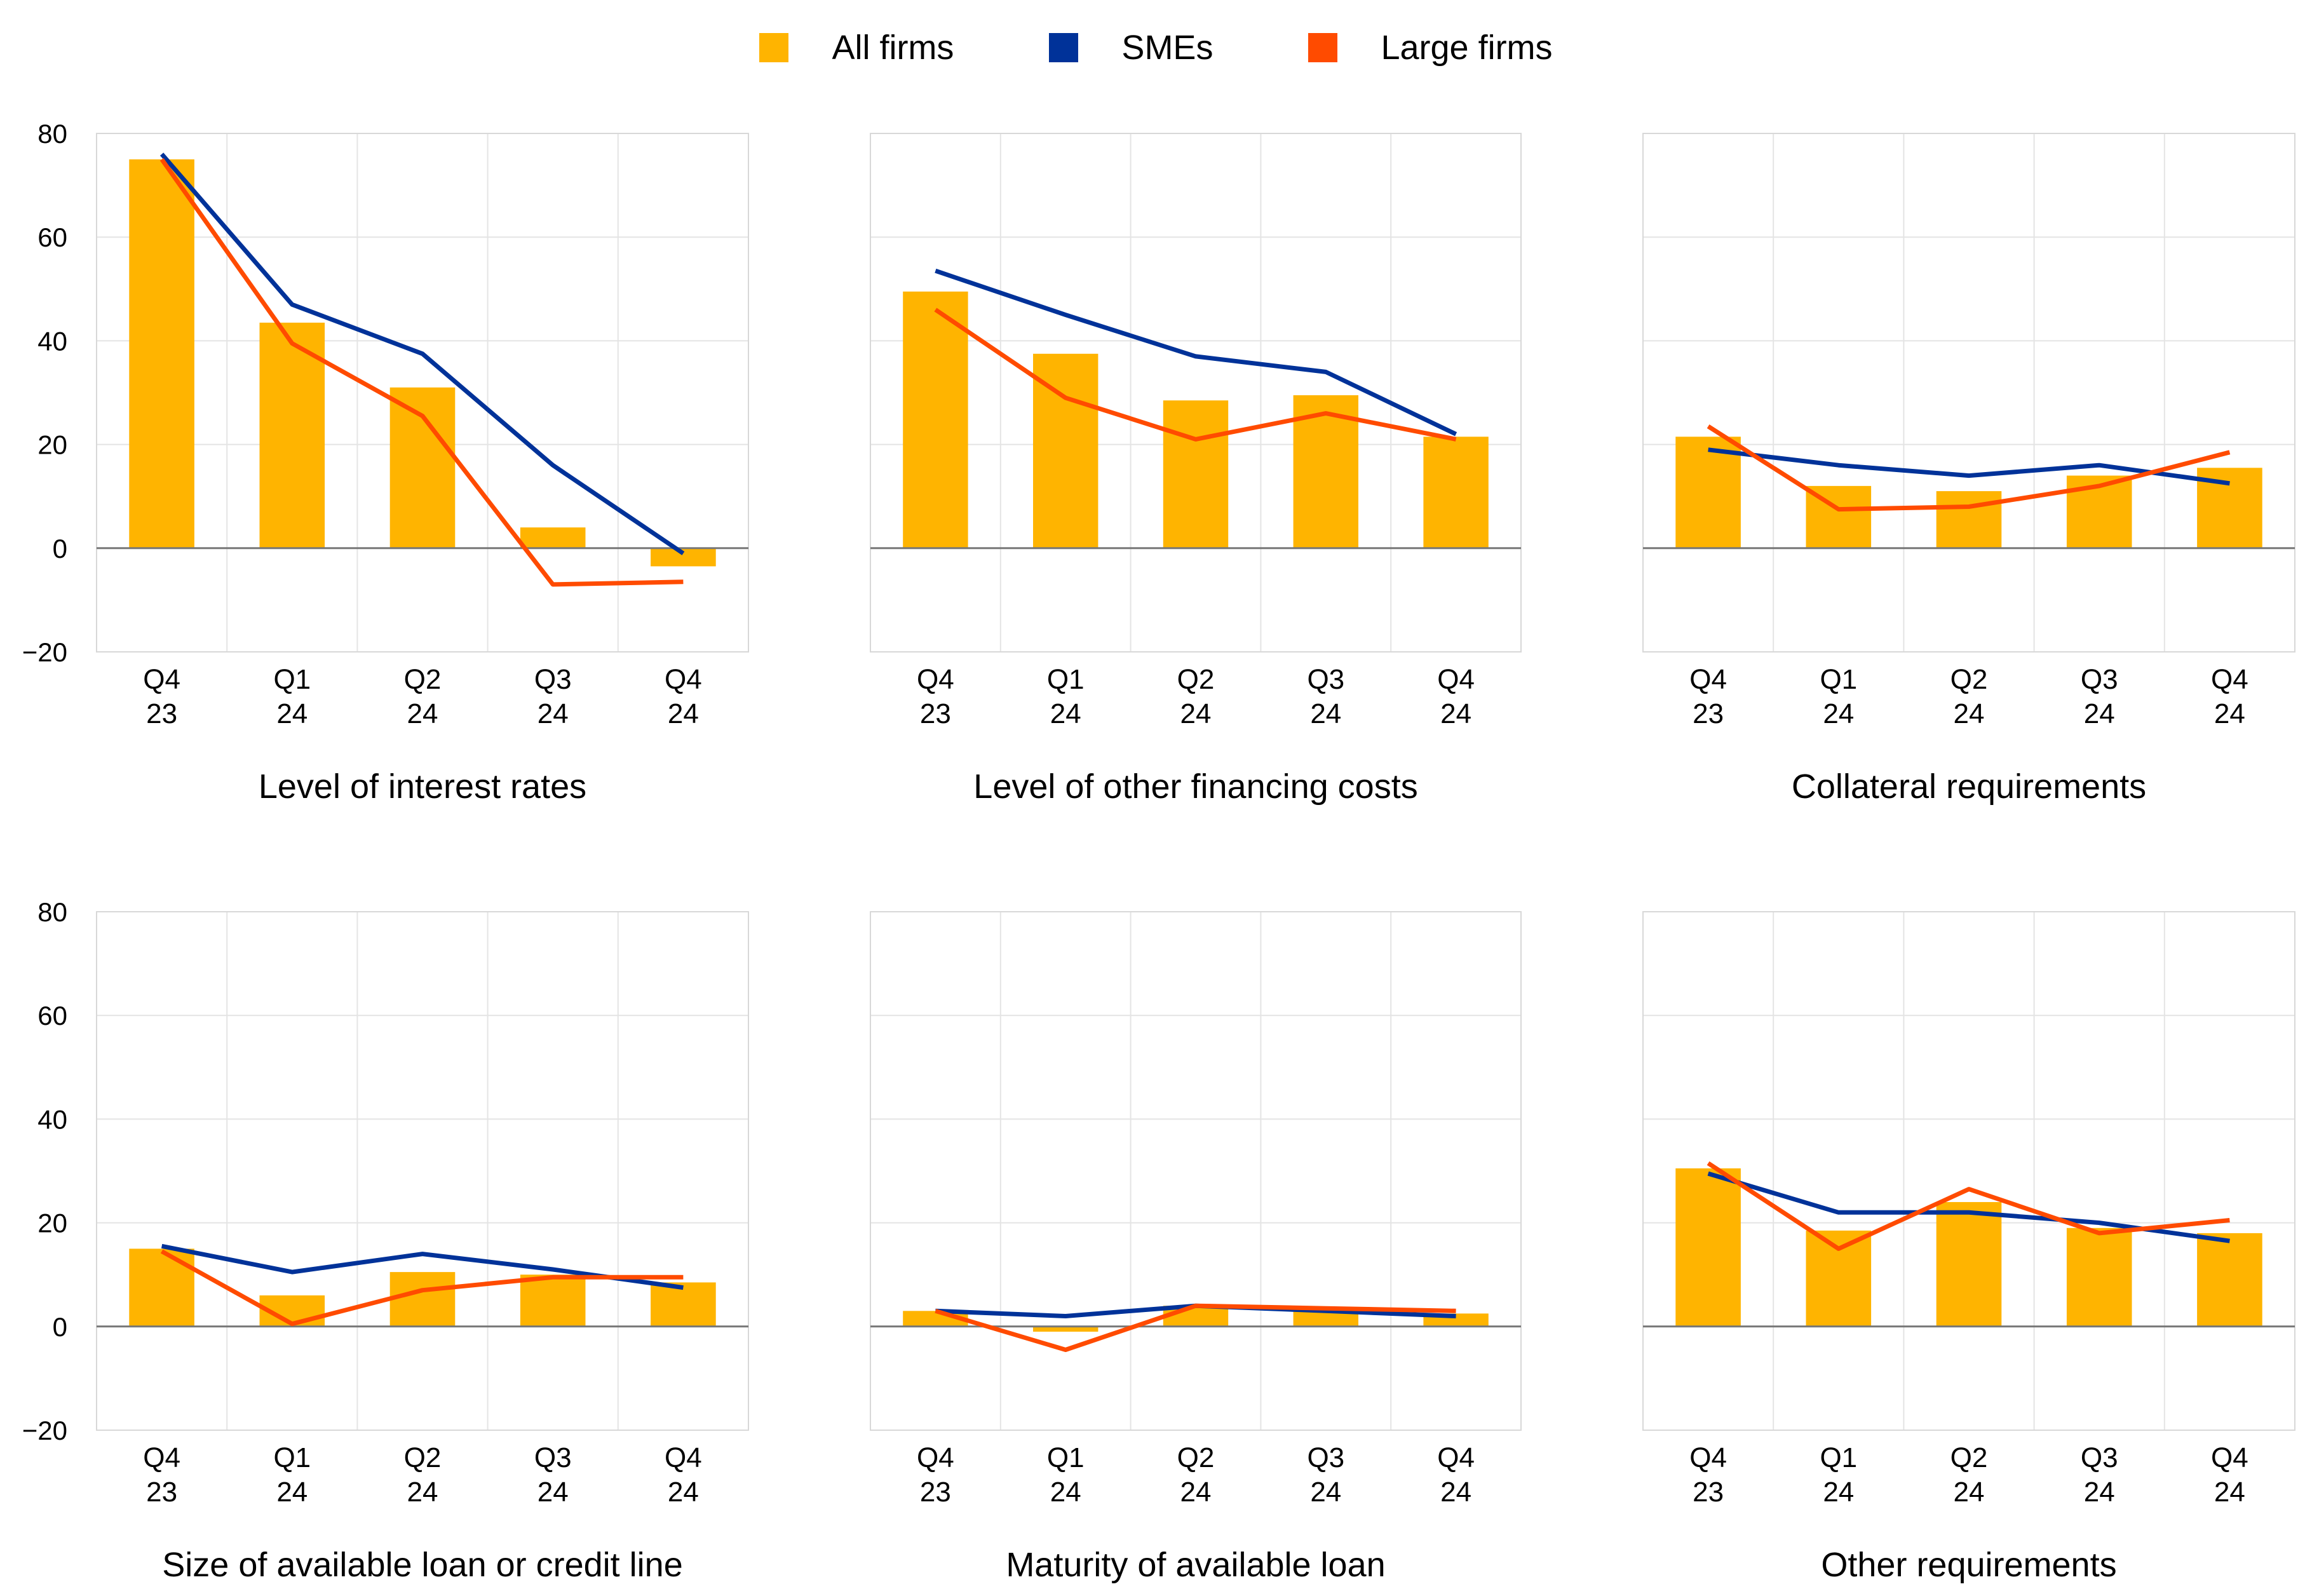  What do you see at coordinates (1064, 47) in the screenshot?
I see `legend-swatch-smes` at bounding box center [1064, 47].